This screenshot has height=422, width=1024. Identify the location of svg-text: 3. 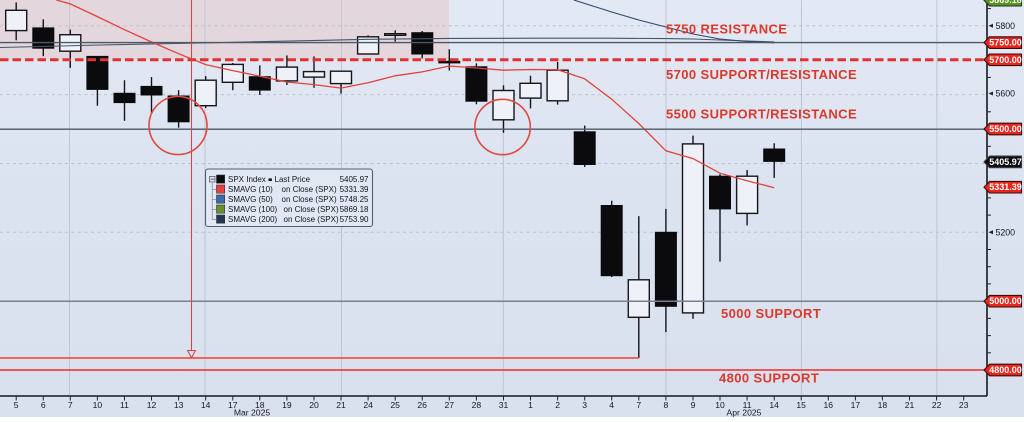
(584, 405).